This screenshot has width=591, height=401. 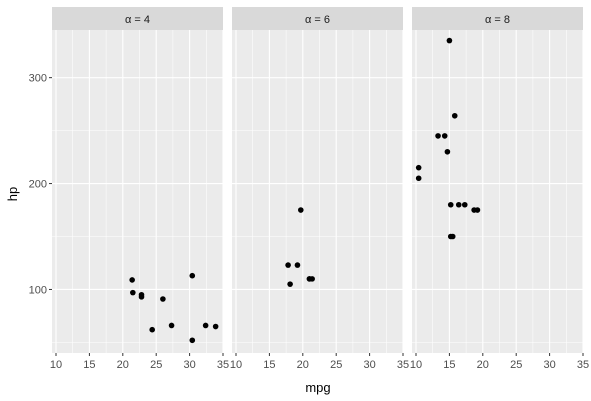 What do you see at coordinates (12, 194) in the screenshot?
I see `y-axis-title: hp` at bounding box center [12, 194].